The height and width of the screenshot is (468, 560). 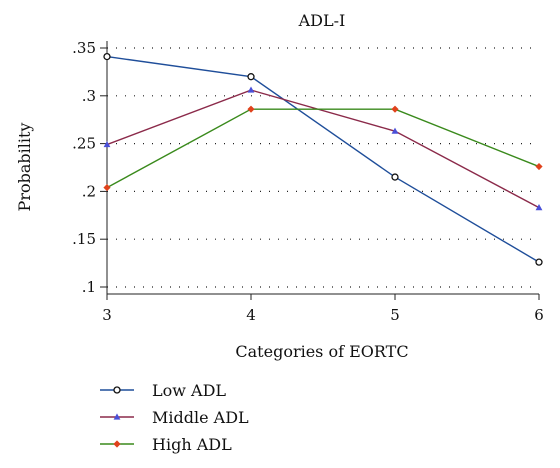 What do you see at coordinates (24, 167) in the screenshot?
I see `y-axis-label: Probability` at bounding box center [24, 167].